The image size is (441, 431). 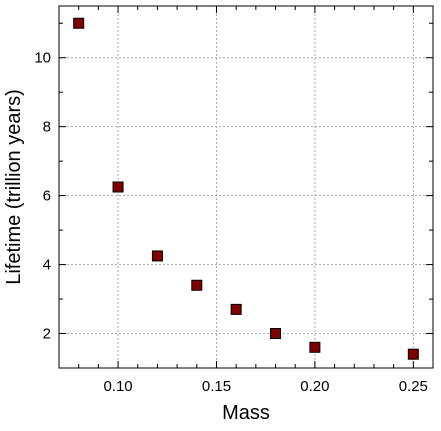 What do you see at coordinates (246, 413) in the screenshot?
I see `x-axis-label: Mass` at bounding box center [246, 413].